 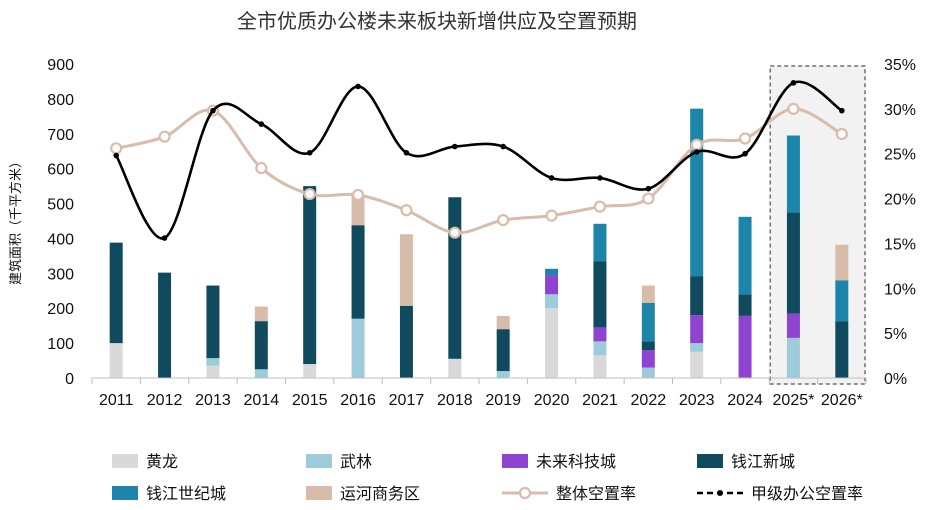 I want to click on y-tick-label: 500, so click(x=60, y=205).